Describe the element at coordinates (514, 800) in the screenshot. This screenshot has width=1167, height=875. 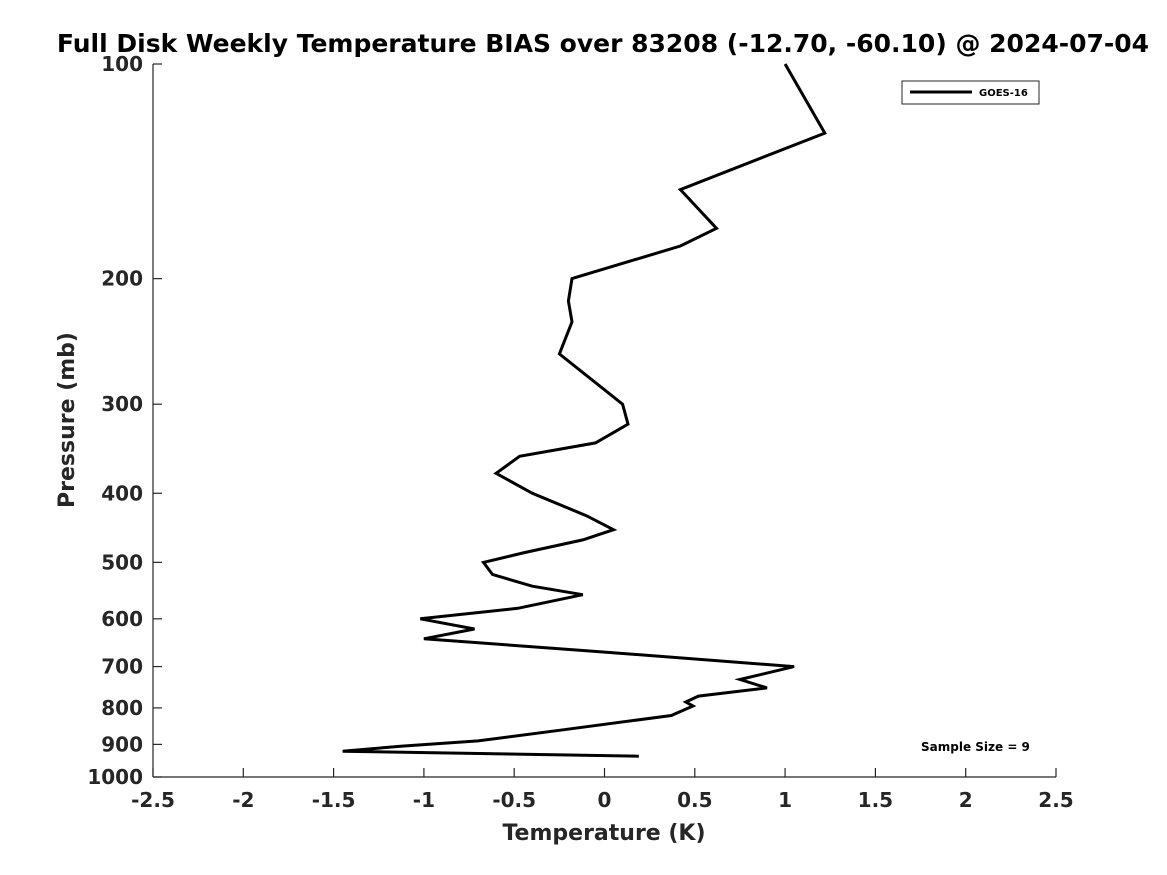
I see `x-tick-label: -0.5` at that location.